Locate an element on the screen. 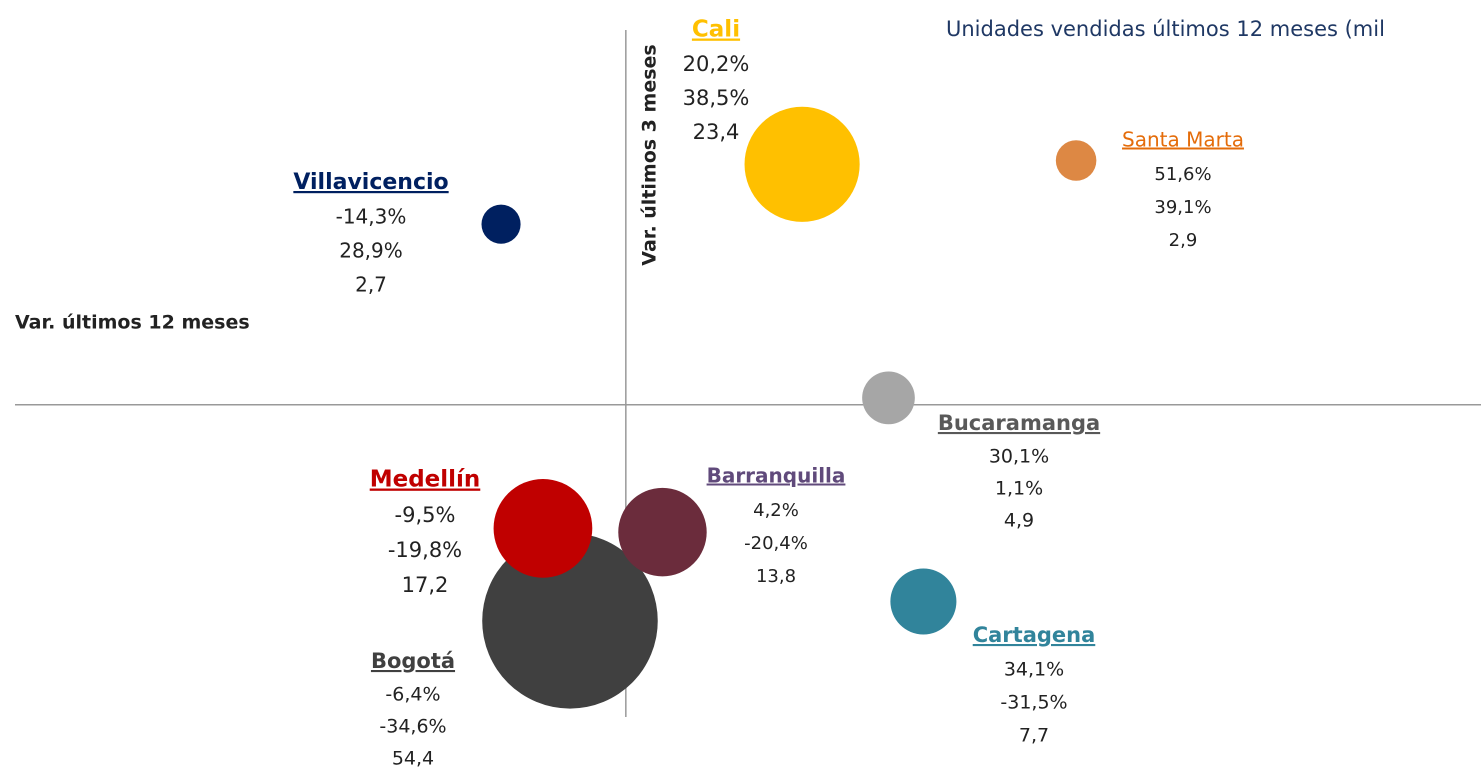 Image resolution: width=1481 pixels, height=767 pixels. data-label: 34,1% is located at coordinates (1034, 670).